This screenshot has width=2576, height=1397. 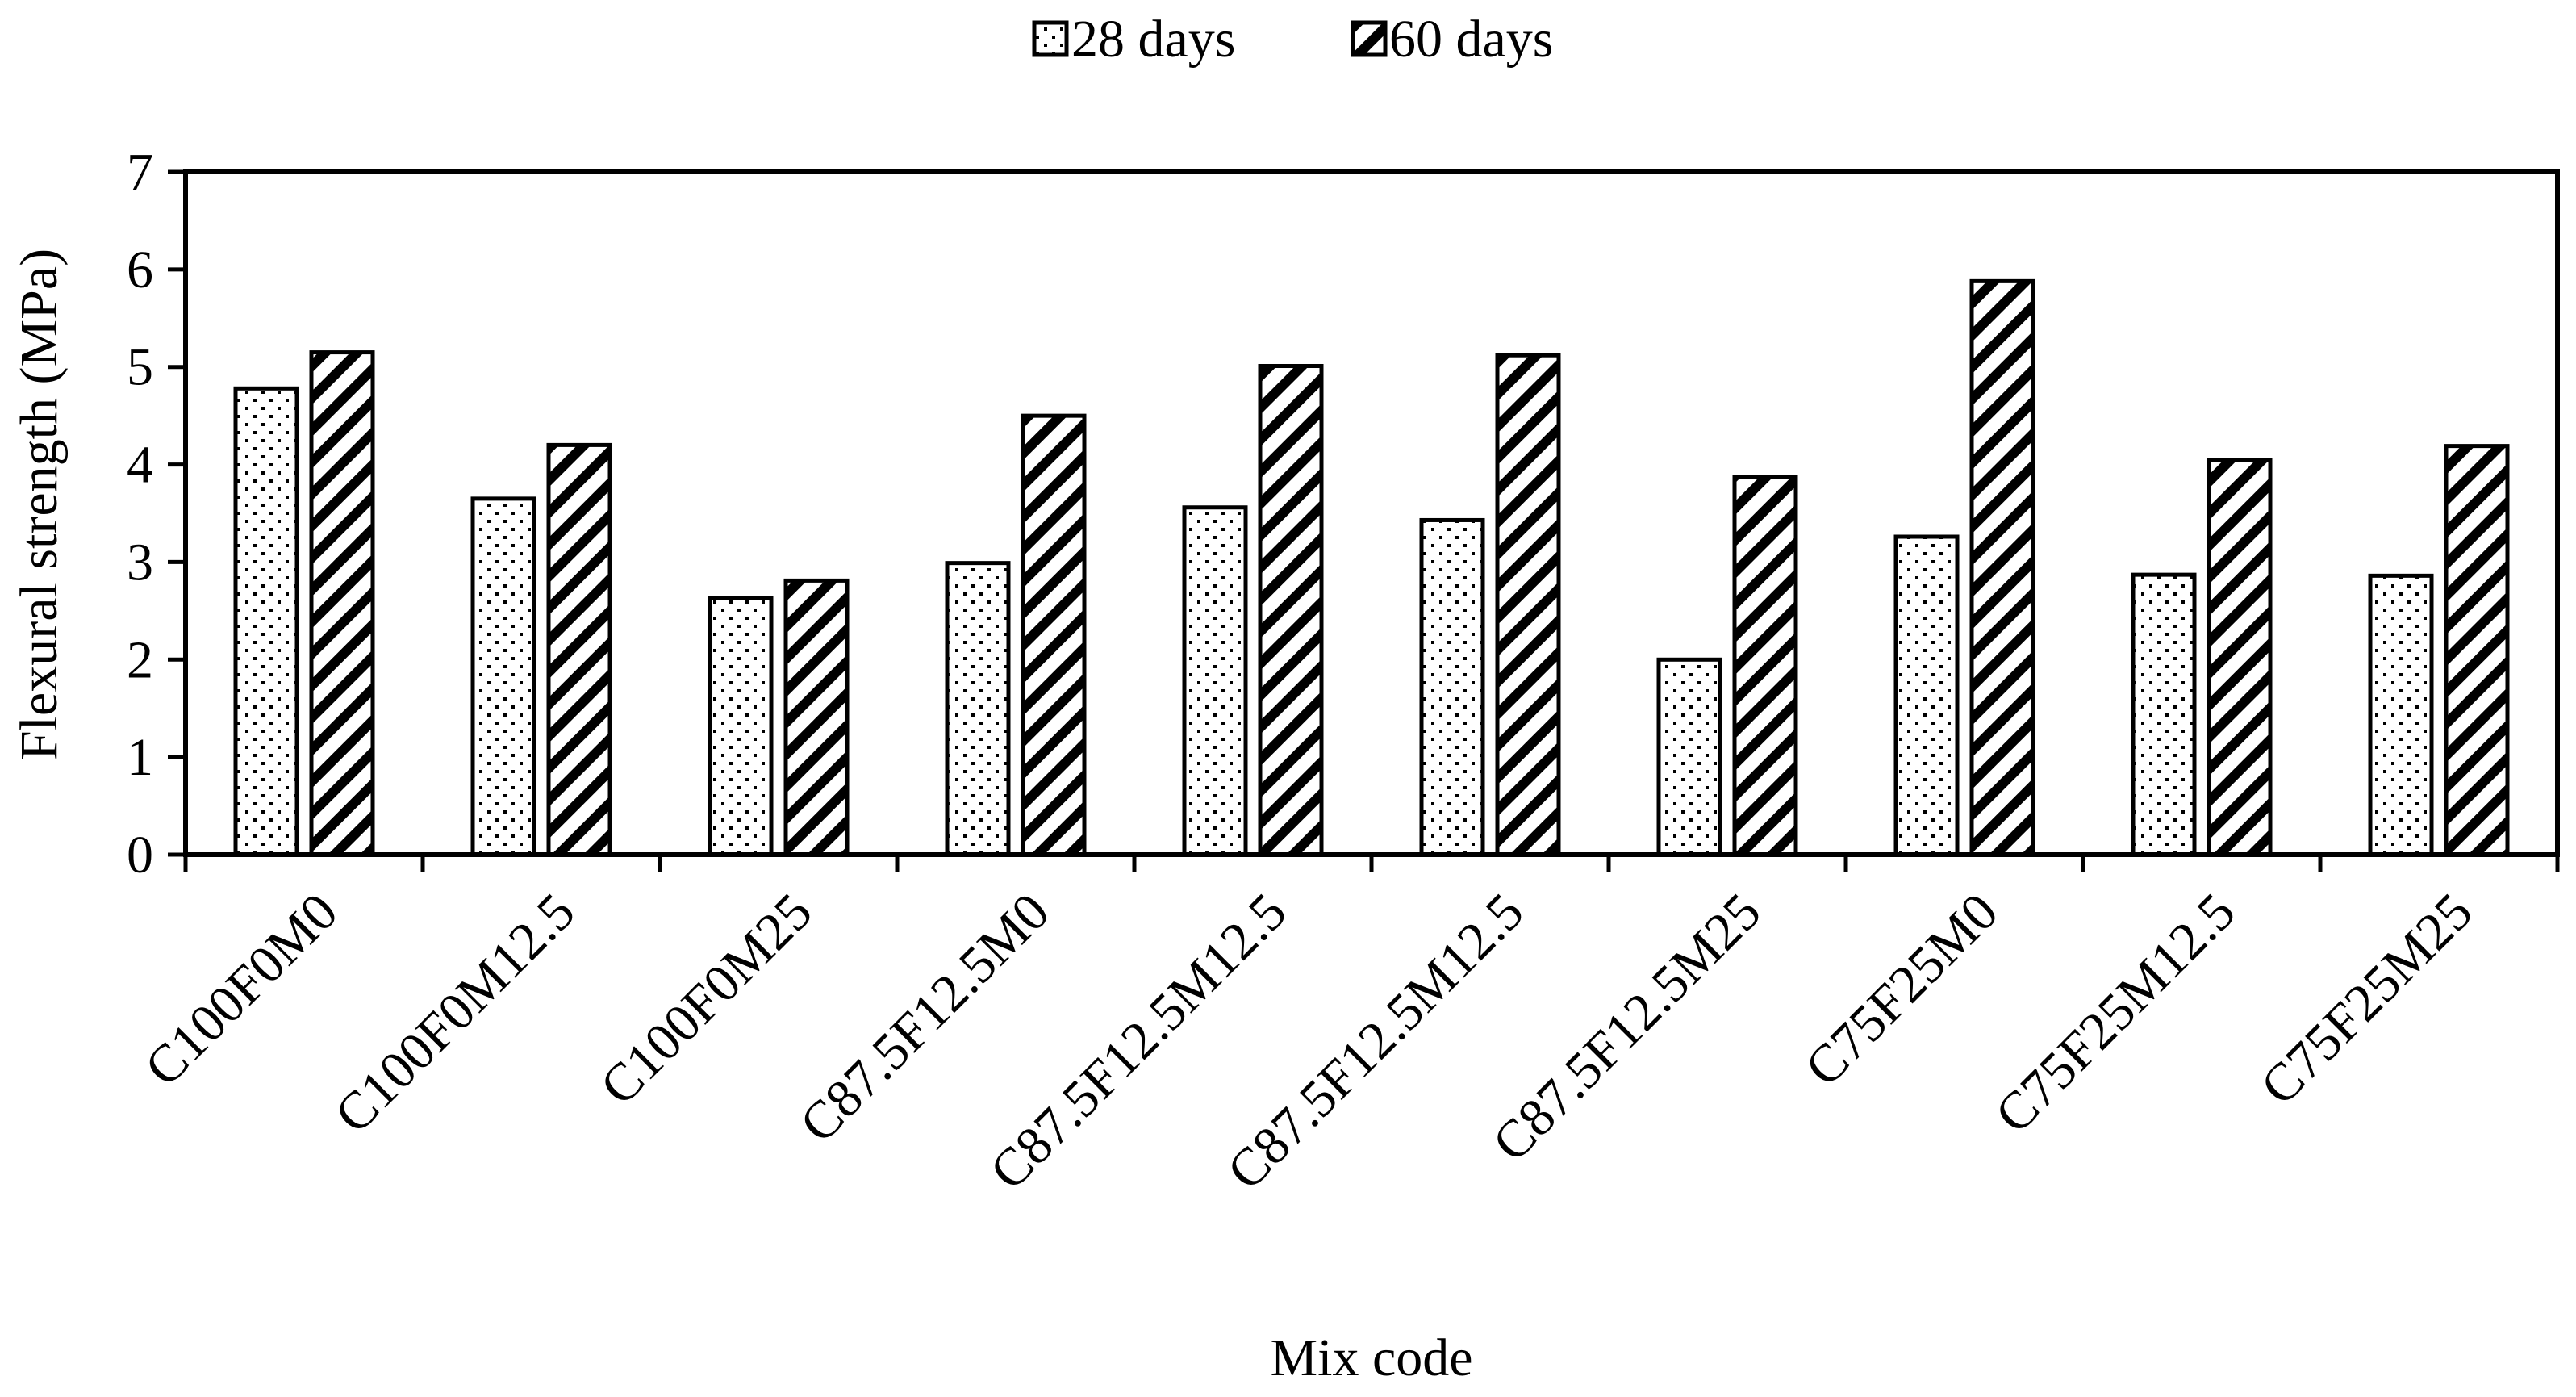 I want to click on y-axis-title: Flexural strength (MPa), so click(x=39, y=504).